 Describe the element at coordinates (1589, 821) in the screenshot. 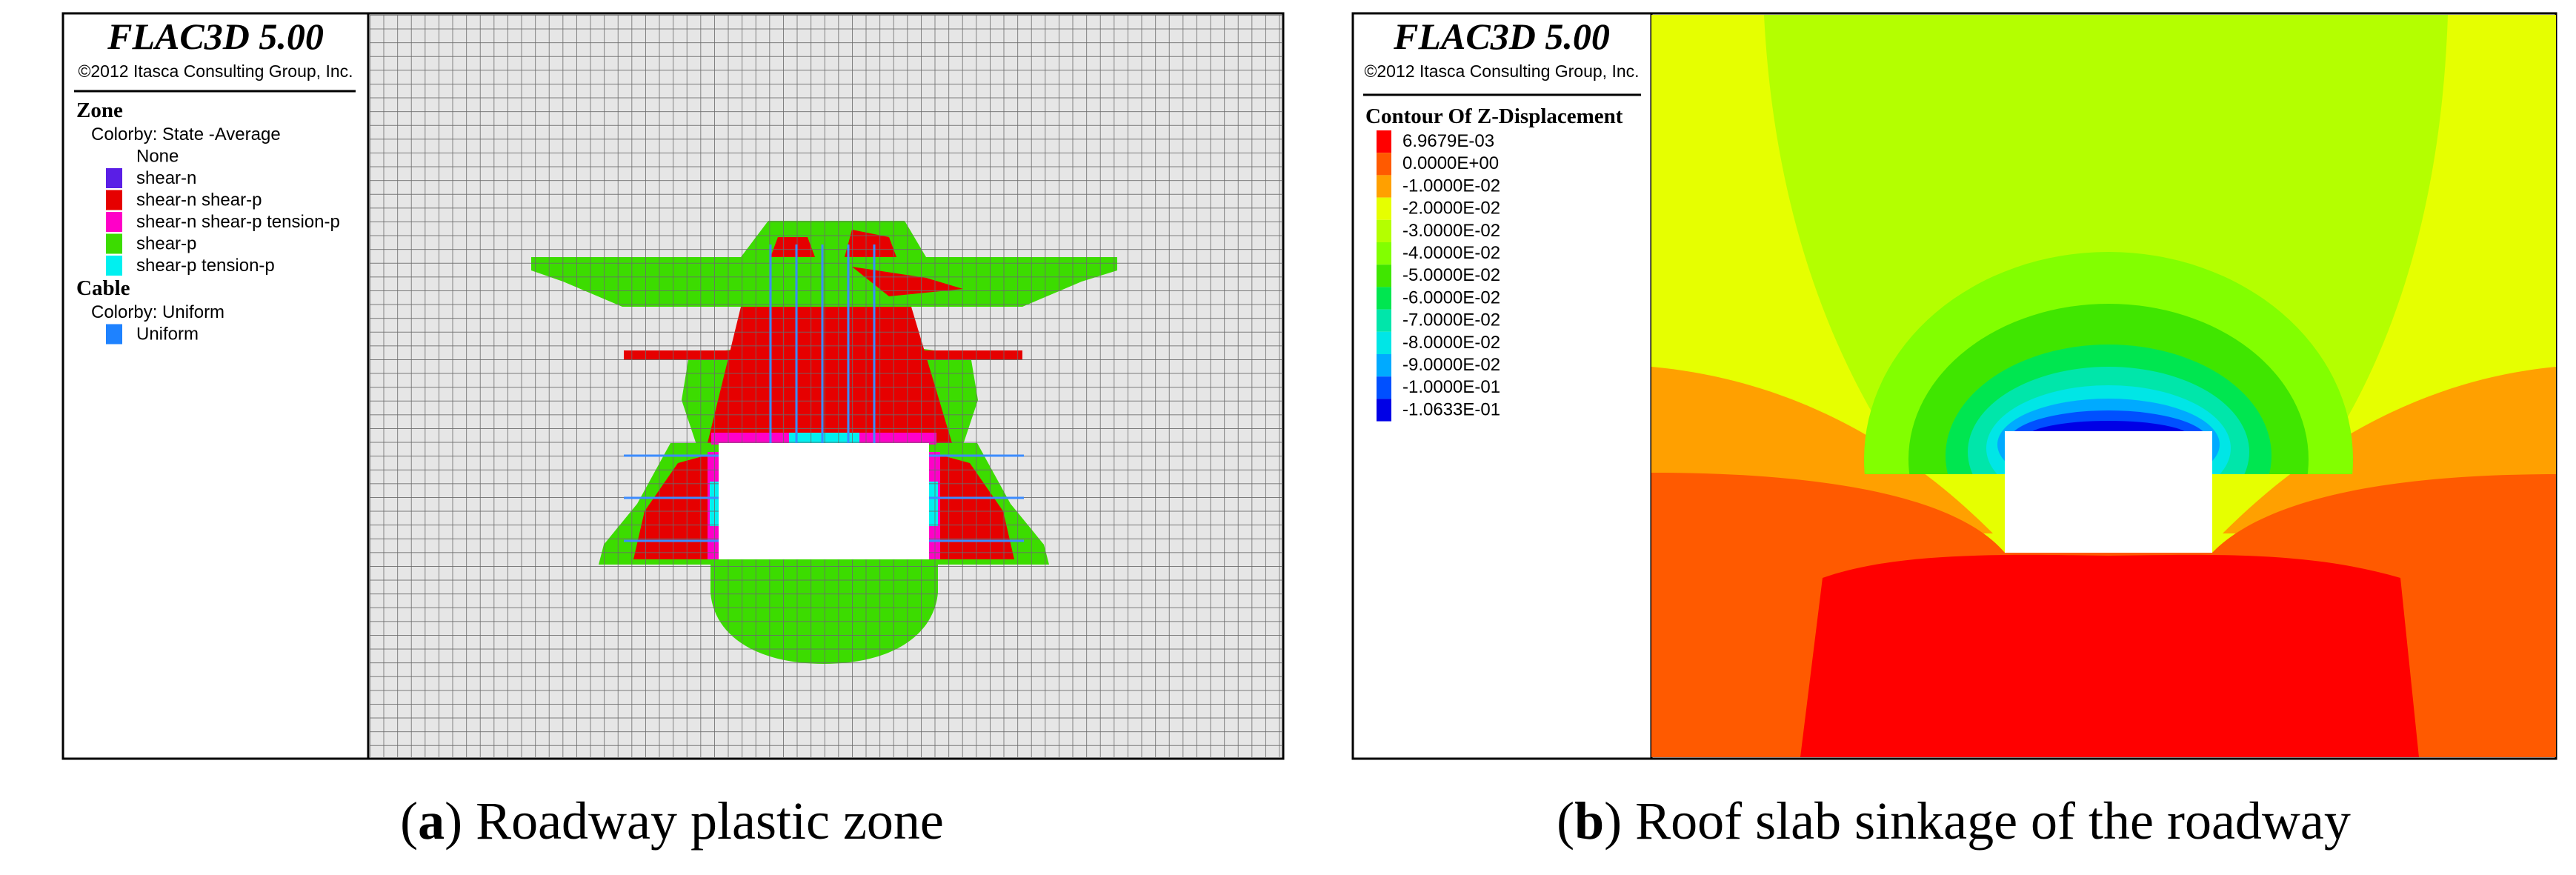

I see `caption-label: b` at that location.